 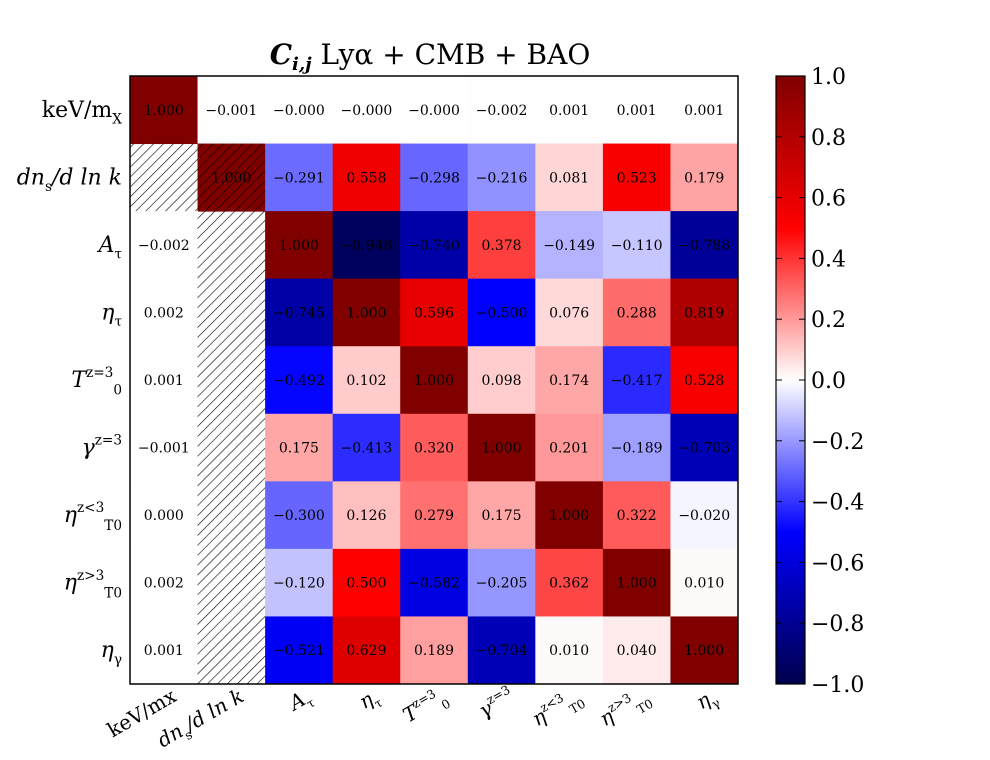 I want to click on cell-value-label: −0.291, so click(x=299, y=178).